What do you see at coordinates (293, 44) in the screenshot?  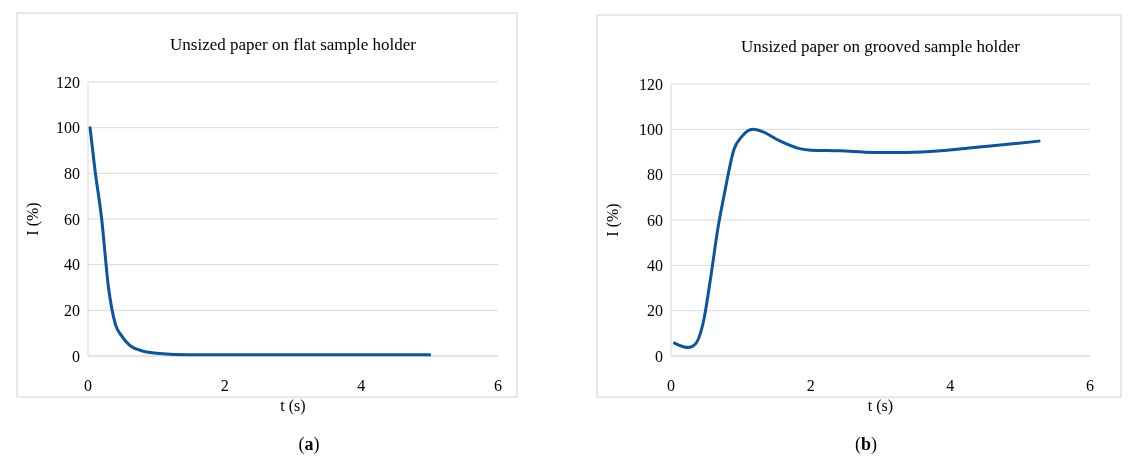 I see `chart-title: Unsized paper on flat sample holder` at bounding box center [293, 44].